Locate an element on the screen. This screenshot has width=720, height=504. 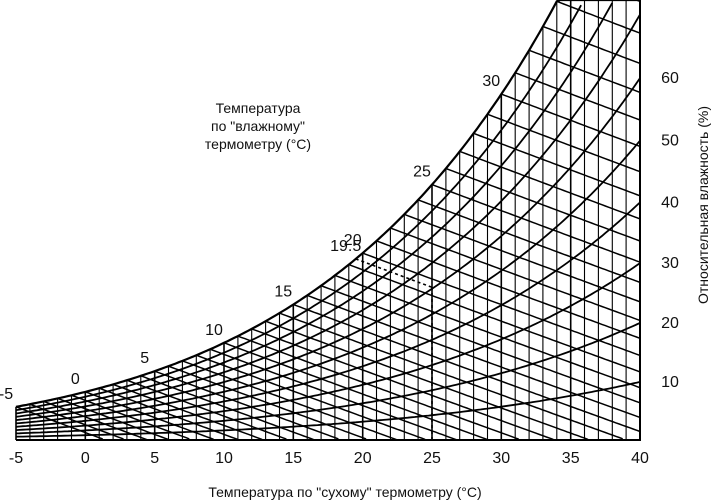
x-tick-label: 0 is located at coordinates (85, 458).